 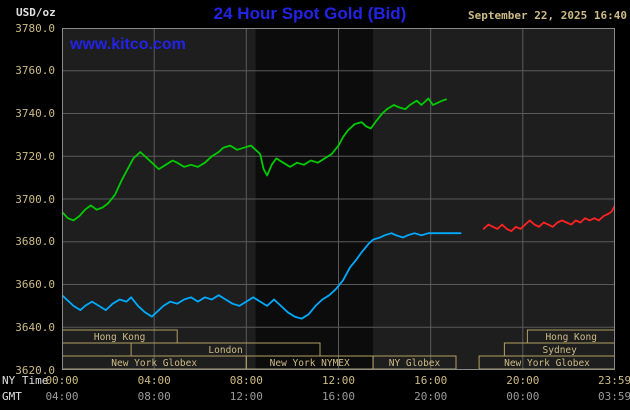 I want to click on x-tick-label-ny: 08:00, so click(x=246, y=380).